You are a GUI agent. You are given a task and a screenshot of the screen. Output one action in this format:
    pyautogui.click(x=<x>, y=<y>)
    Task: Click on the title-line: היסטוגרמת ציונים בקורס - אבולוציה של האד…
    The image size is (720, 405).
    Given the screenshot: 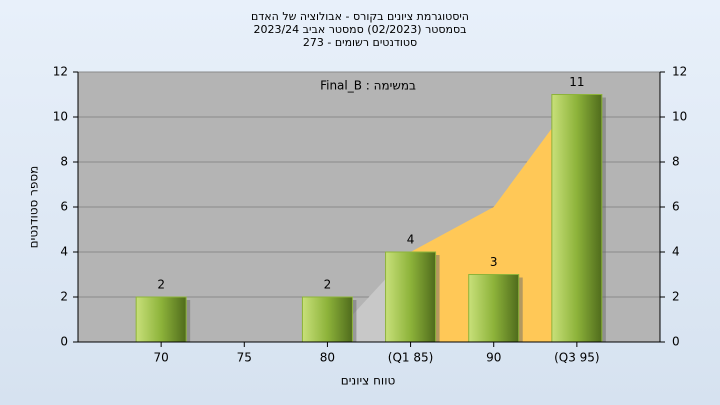 What is the action you would take?
    pyautogui.click(x=360, y=16)
    